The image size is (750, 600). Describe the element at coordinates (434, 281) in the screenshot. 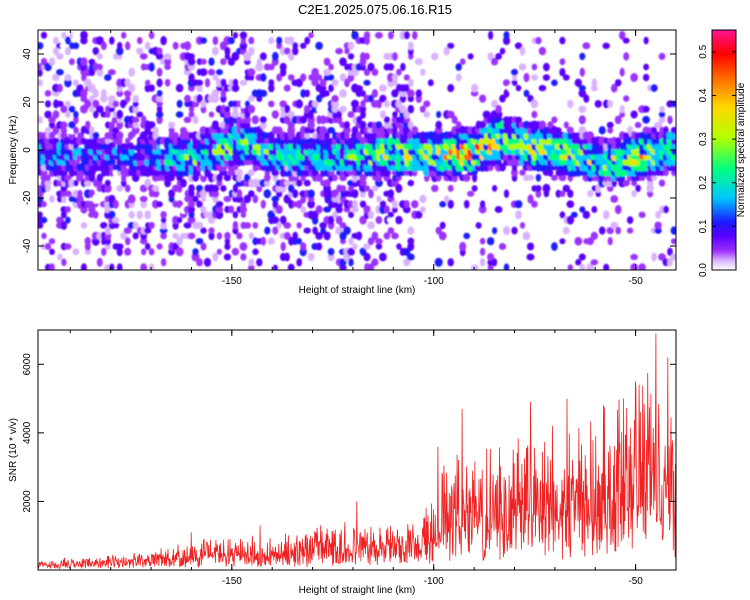

I see `spectrogram-x-tick-label: -100` at that location.